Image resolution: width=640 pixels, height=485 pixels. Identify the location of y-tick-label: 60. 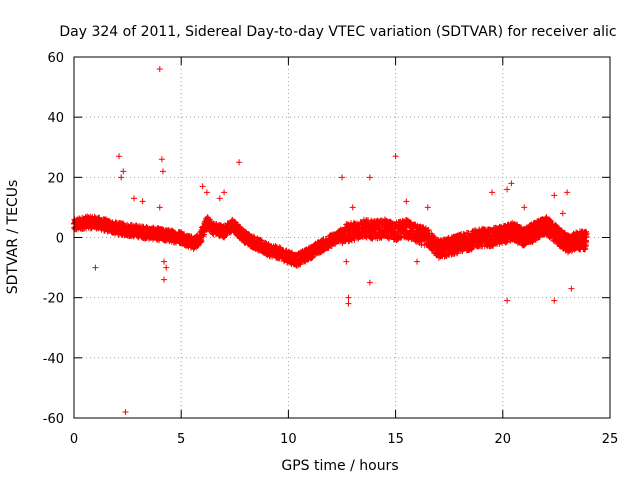
(55, 58).